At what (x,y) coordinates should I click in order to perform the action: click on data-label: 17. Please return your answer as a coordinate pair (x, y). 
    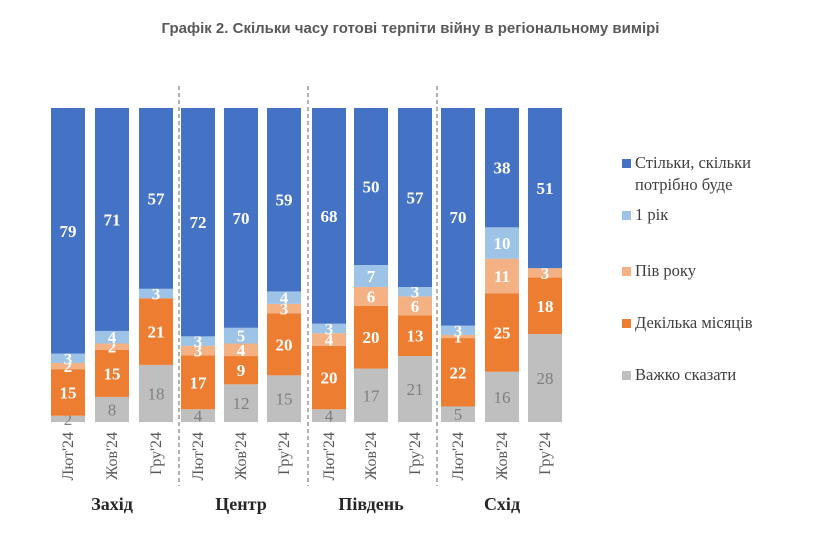
    Looking at the image, I should click on (199, 382).